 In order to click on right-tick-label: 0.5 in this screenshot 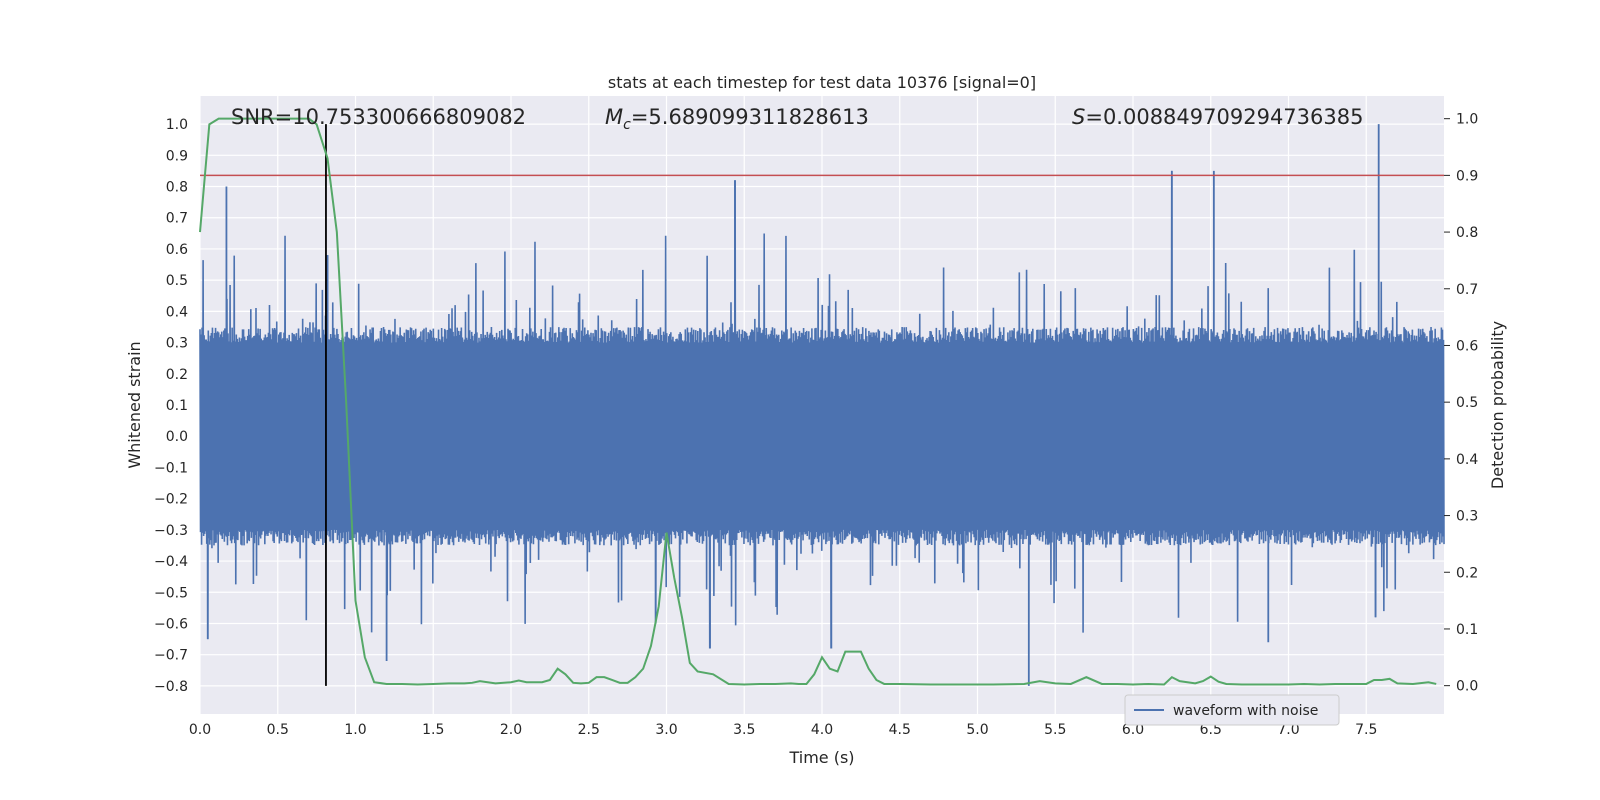, I will do `click(1467, 403)`.